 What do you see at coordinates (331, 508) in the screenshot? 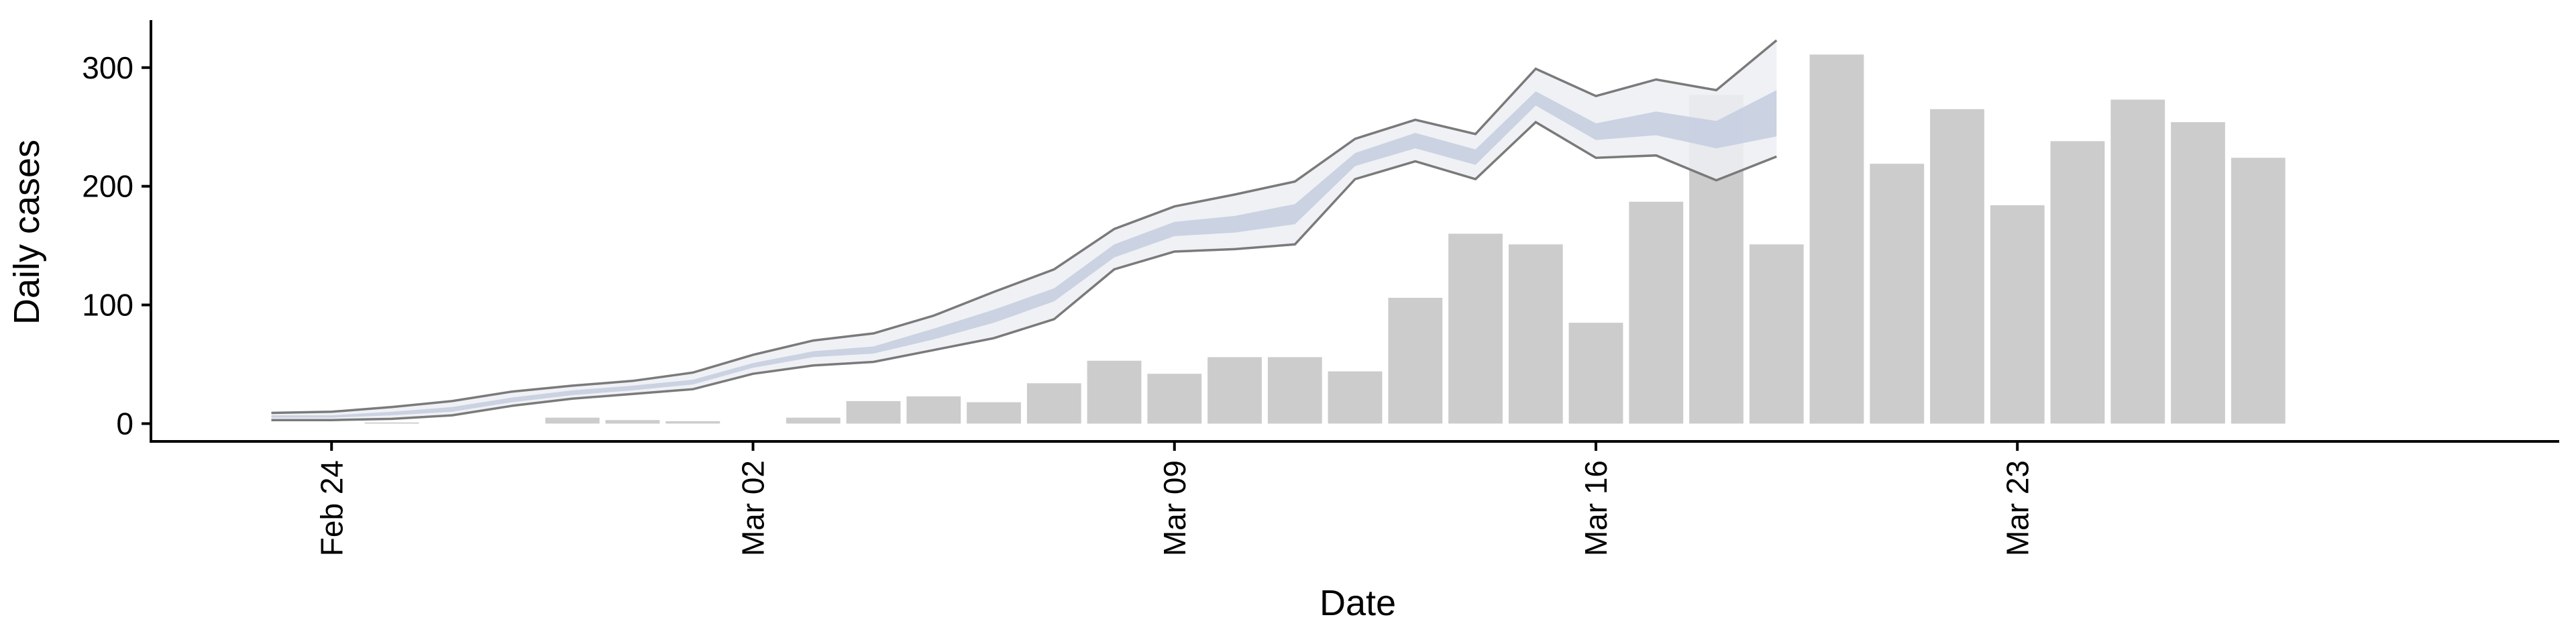
I see `x-tick-label-Feb 24: Feb 24` at bounding box center [331, 508].